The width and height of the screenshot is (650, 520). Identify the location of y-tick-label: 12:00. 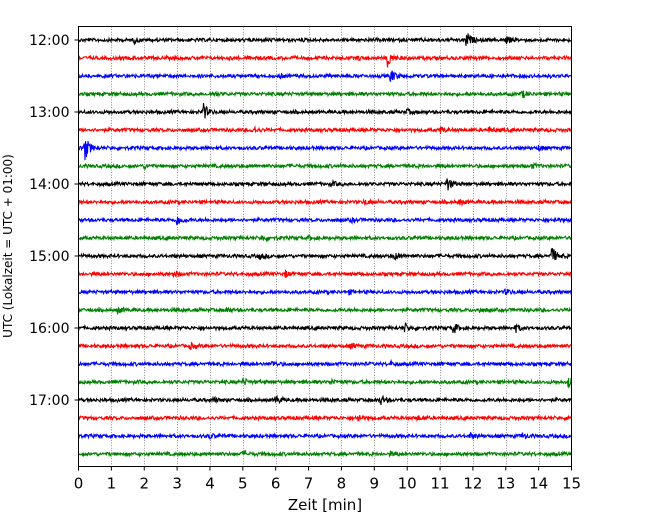
(49, 41).